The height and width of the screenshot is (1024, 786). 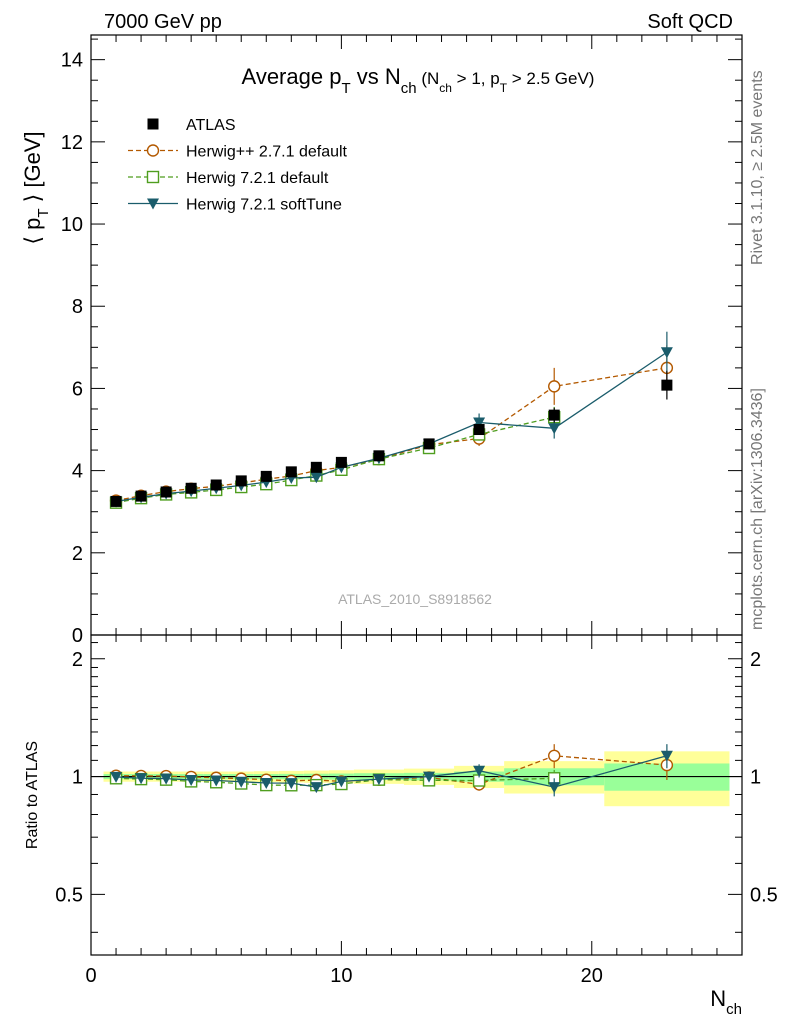 I want to click on main-herwig-2-7-1-default-point, so click(x=554, y=386).